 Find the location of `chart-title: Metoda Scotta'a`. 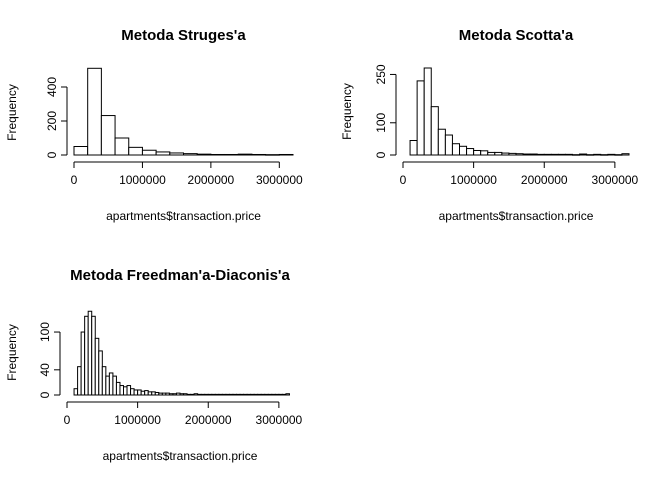

chart-title: Metoda Scotta'a is located at coordinates (516, 35).